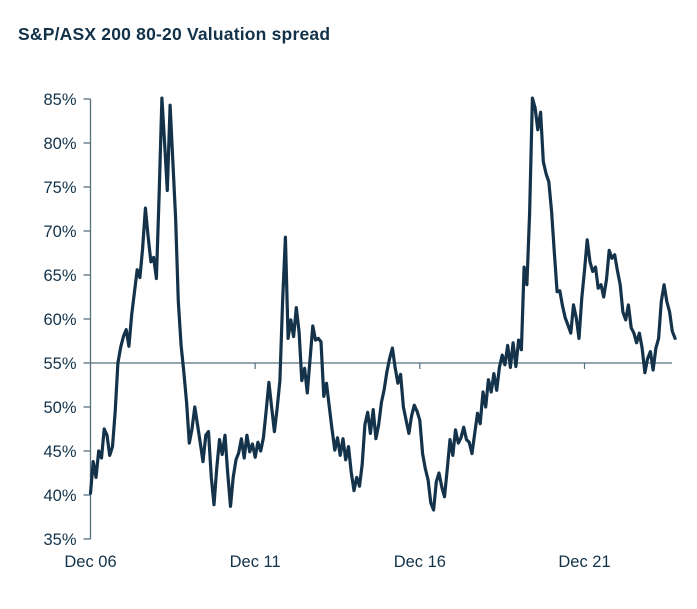 Image resolution: width=697 pixels, height=609 pixels. What do you see at coordinates (59, 496) in the screenshot?
I see `y-tick-label: 40%` at bounding box center [59, 496].